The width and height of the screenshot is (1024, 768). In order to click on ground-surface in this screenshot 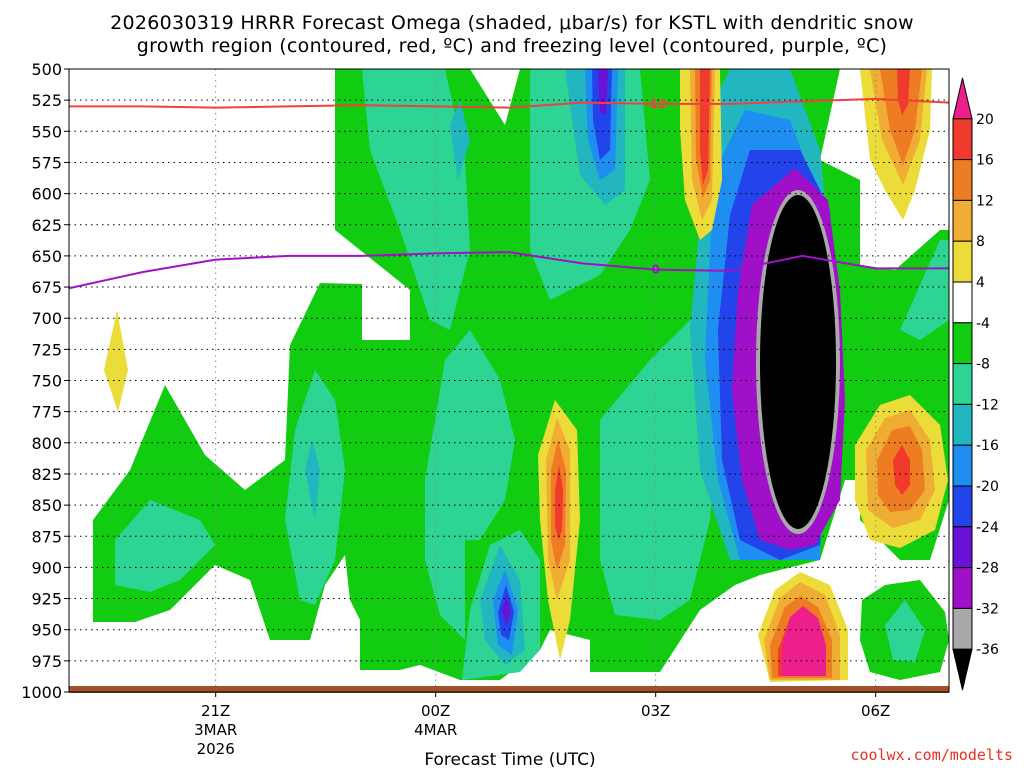, I will do `click(509, 689)`.